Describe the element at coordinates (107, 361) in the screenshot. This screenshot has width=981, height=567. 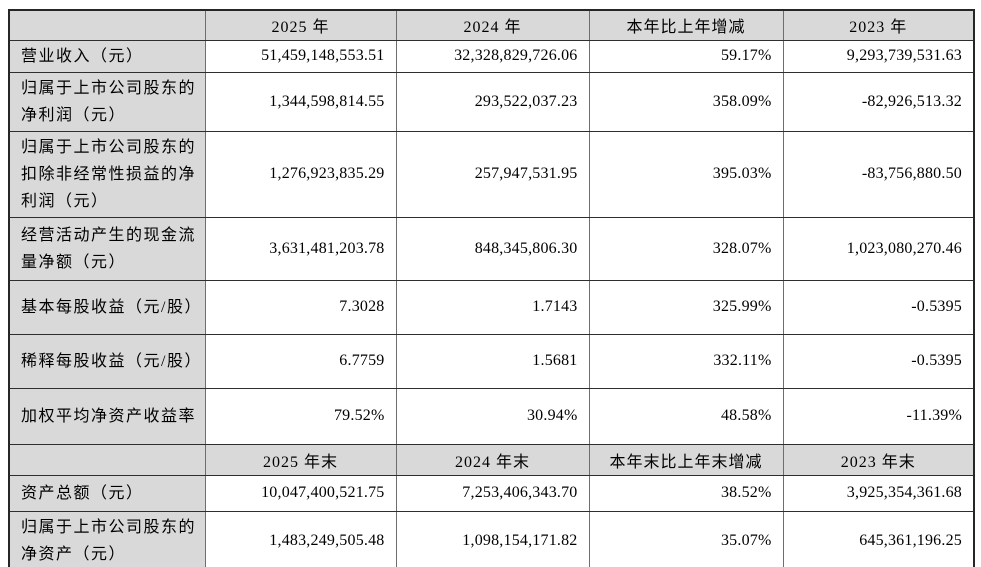
I see `row-label: 稀释每股收益（元/股）` at that location.